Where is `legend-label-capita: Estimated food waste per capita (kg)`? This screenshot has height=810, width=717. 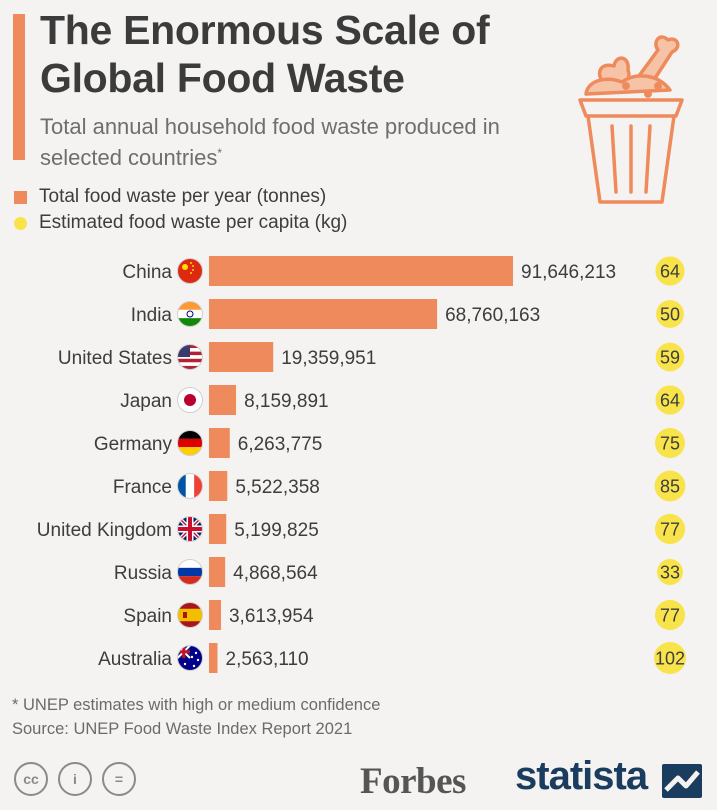
legend-label-capita: Estimated food waste per capita (kg) is located at coordinates (193, 222).